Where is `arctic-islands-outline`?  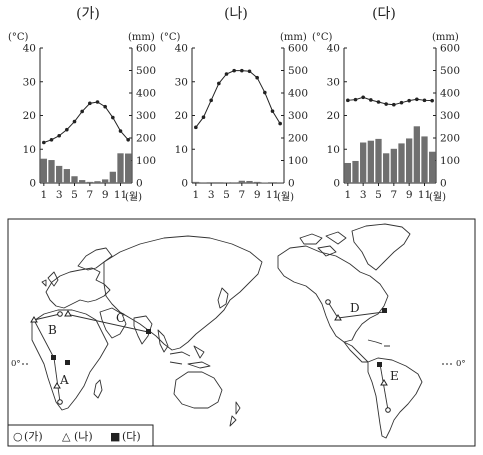 arctic-islands-outline is located at coordinates (323, 244).